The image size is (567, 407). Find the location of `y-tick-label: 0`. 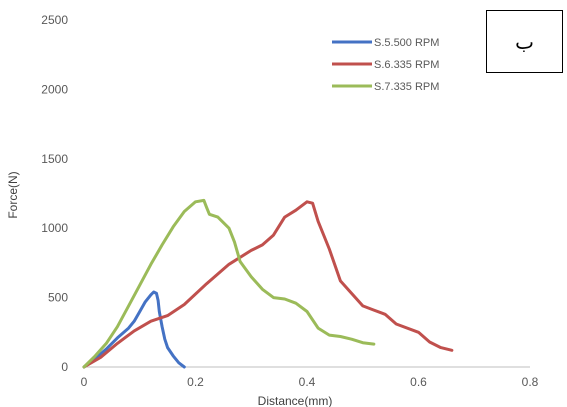

y-tick-label: 0 is located at coordinates (64, 367).